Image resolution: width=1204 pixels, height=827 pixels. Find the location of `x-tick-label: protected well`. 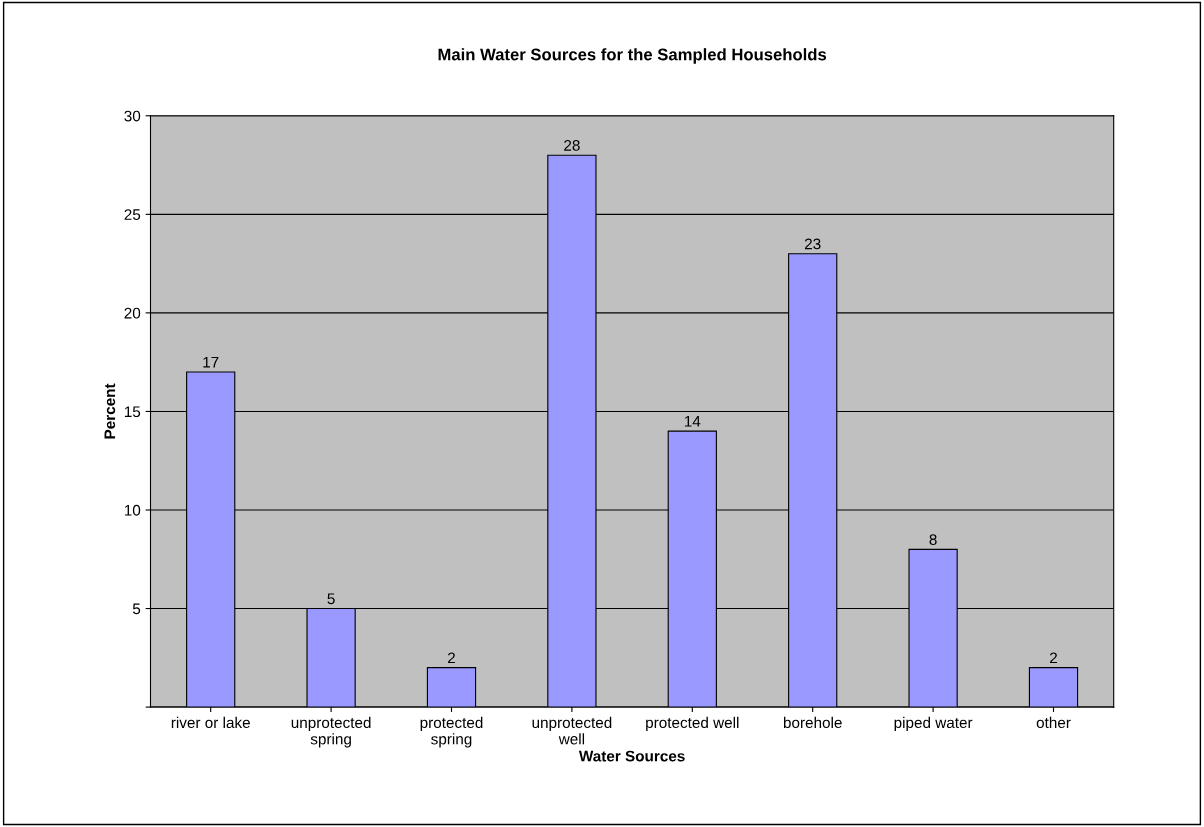

x-tick-label: protected well is located at coordinates (692, 724).